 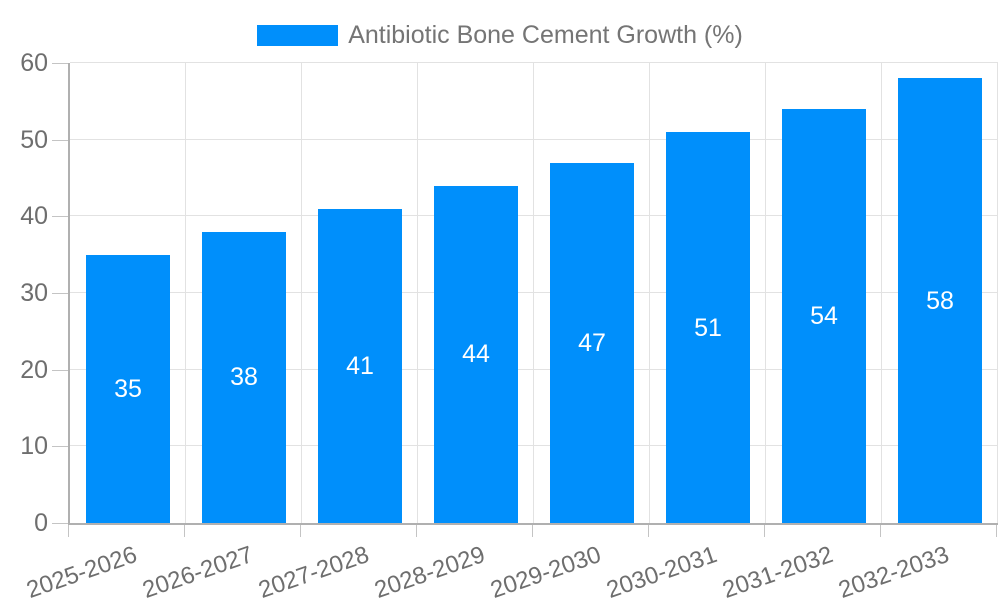 What do you see at coordinates (894, 570) in the screenshot?
I see `x-axis-category-label: 2032-2033` at bounding box center [894, 570].